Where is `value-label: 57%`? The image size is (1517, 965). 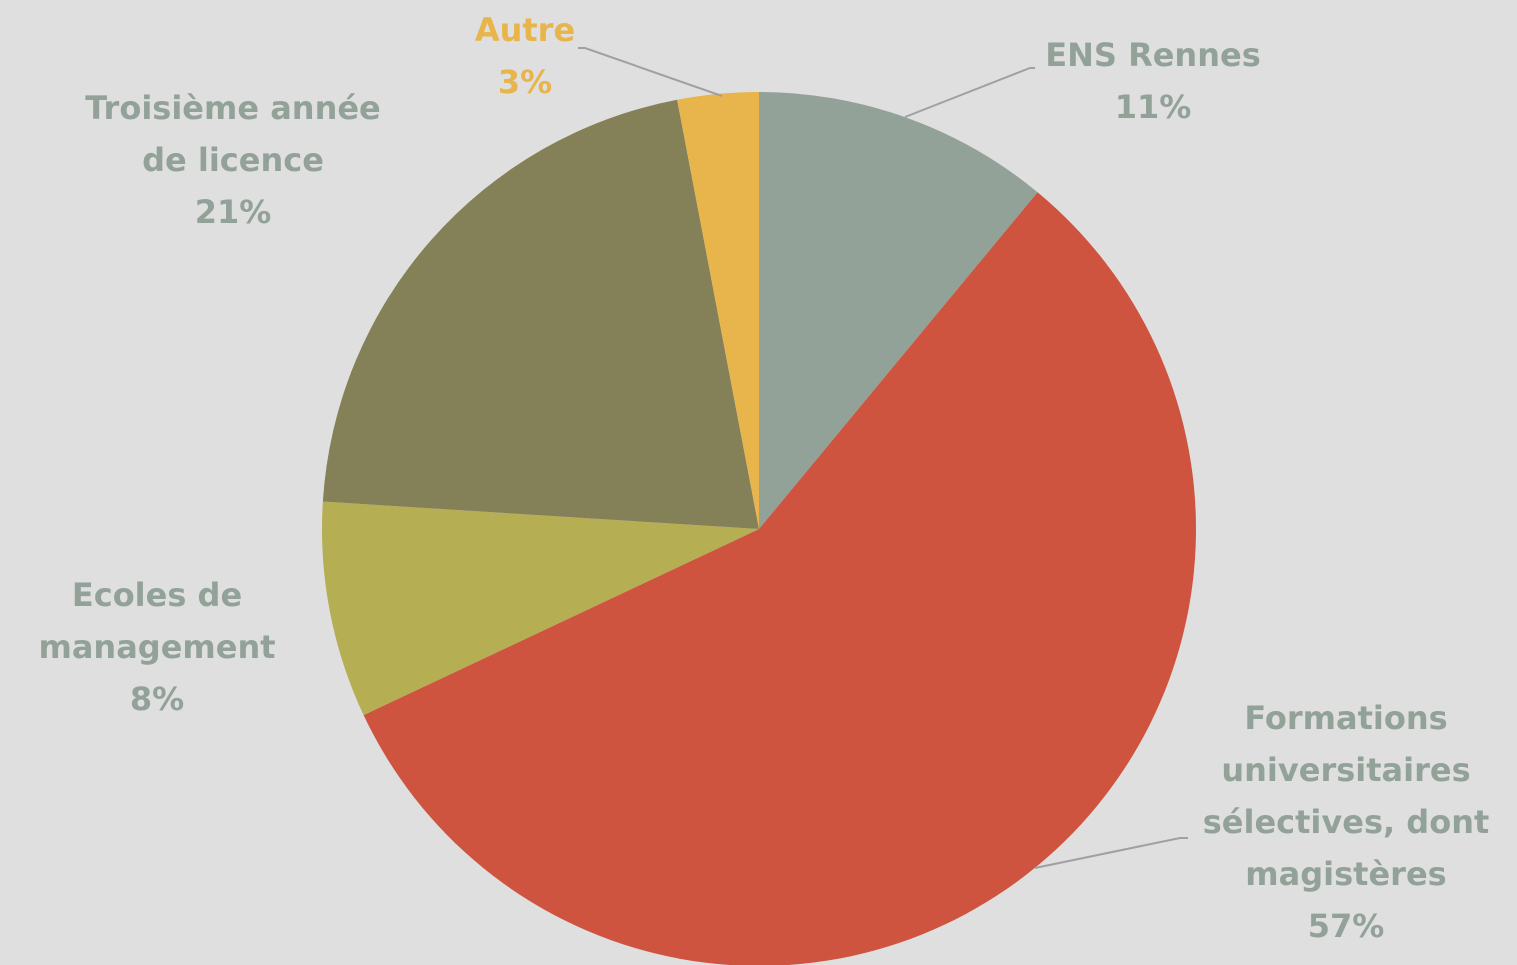
value-label: 57% is located at coordinates (1346, 926).